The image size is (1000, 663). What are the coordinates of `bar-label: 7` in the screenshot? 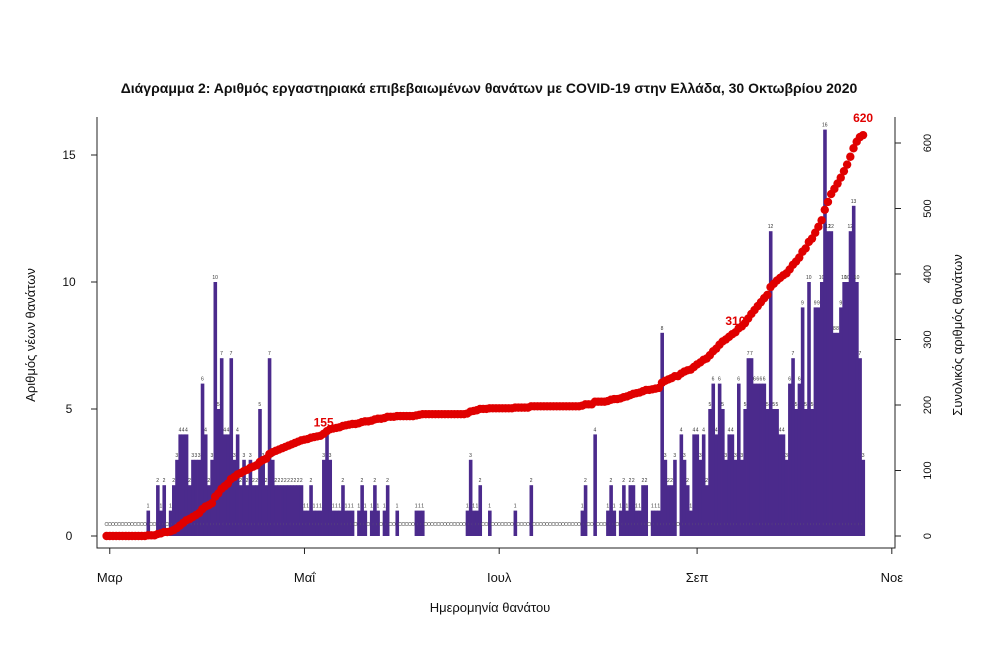 It's located at (792, 354).